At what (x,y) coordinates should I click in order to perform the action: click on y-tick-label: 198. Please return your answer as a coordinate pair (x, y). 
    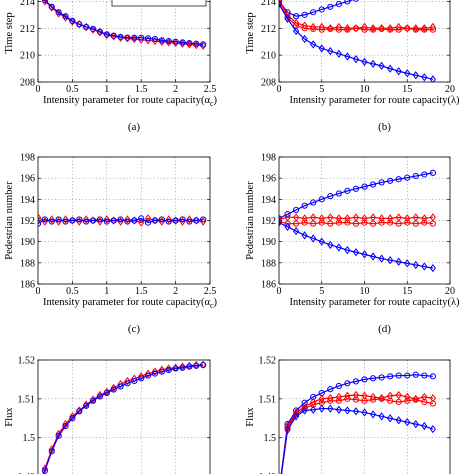
    Looking at the image, I should click on (268, 158).